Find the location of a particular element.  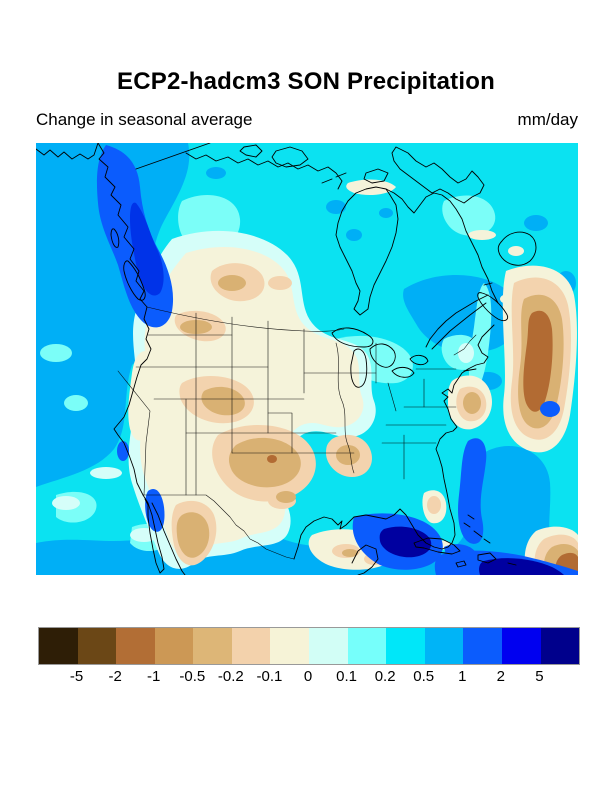

units-label: mm/day is located at coordinates (547, 119).